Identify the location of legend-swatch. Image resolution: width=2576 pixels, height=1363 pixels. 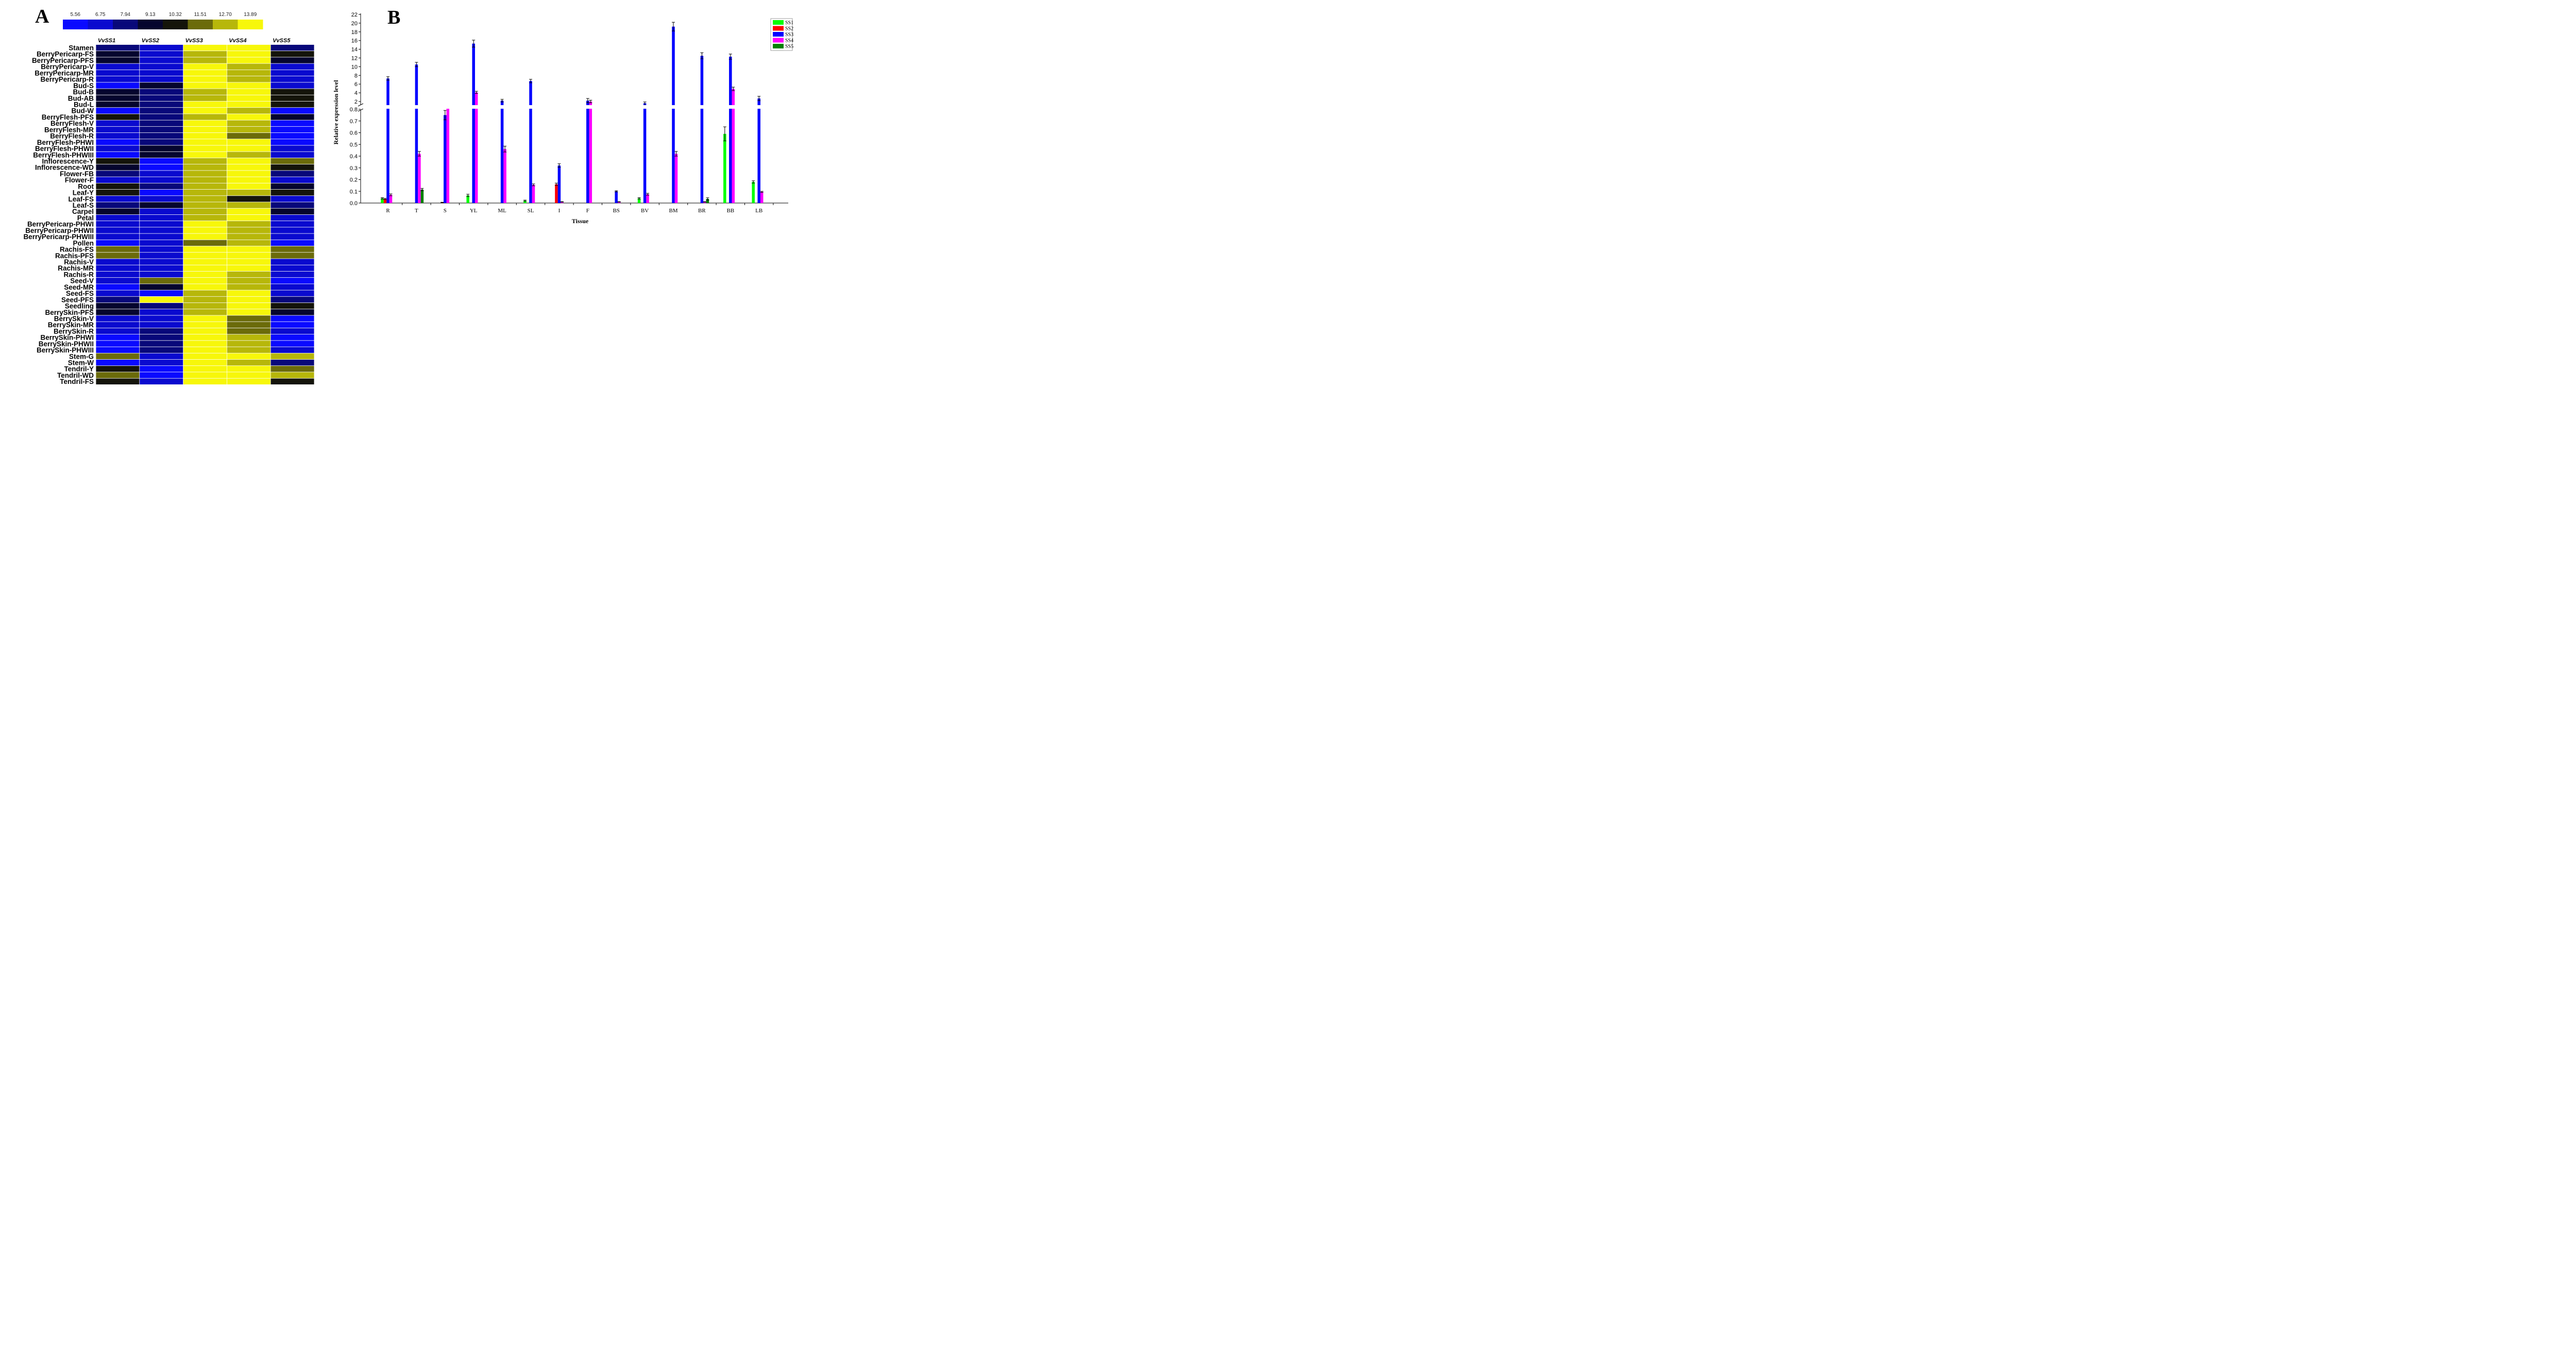
(778, 23).